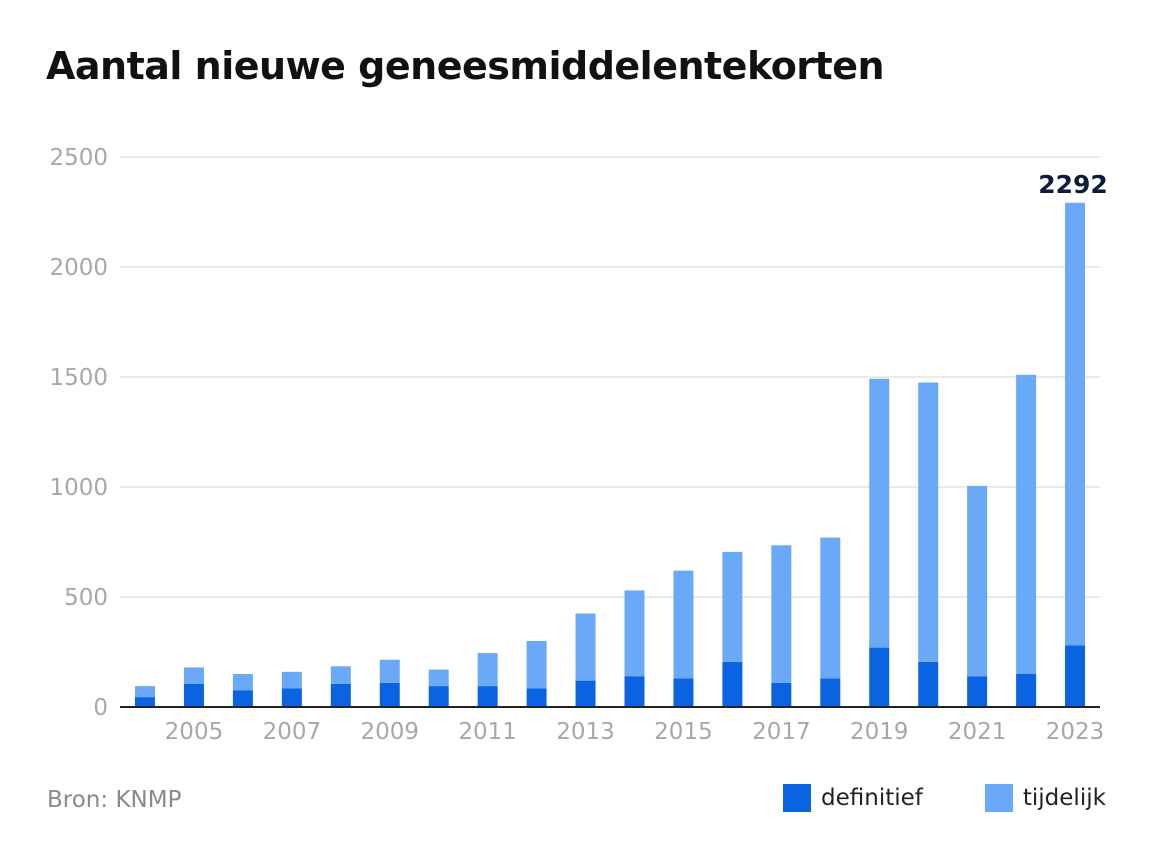  Describe the element at coordinates (635, 732) in the screenshot. I see `x-axis-labels: 2005 2007 2009 2011 2013 2015 2017 2019 2021 2023` at that location.